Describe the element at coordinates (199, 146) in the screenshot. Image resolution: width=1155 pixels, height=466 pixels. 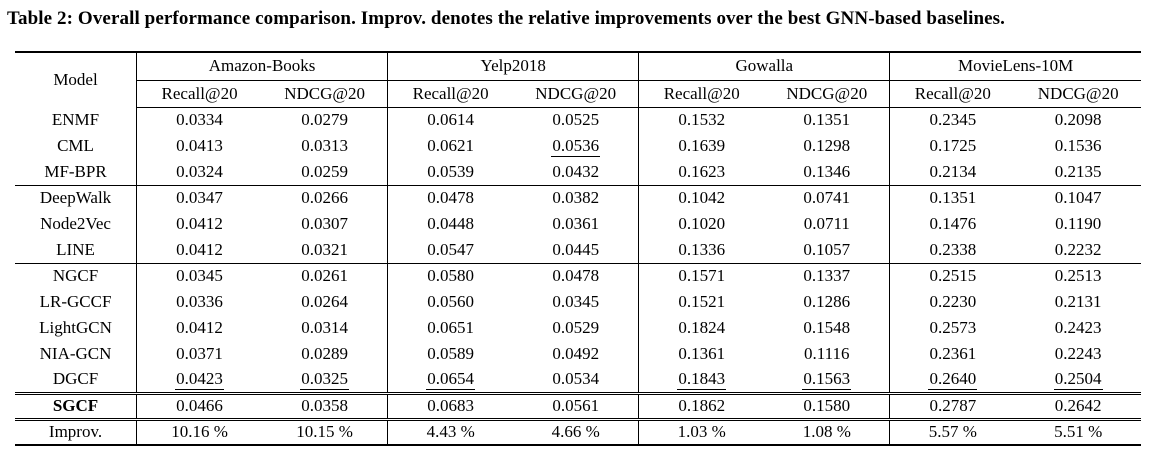
I see `metric-value-cell: 0.0413` at that location.